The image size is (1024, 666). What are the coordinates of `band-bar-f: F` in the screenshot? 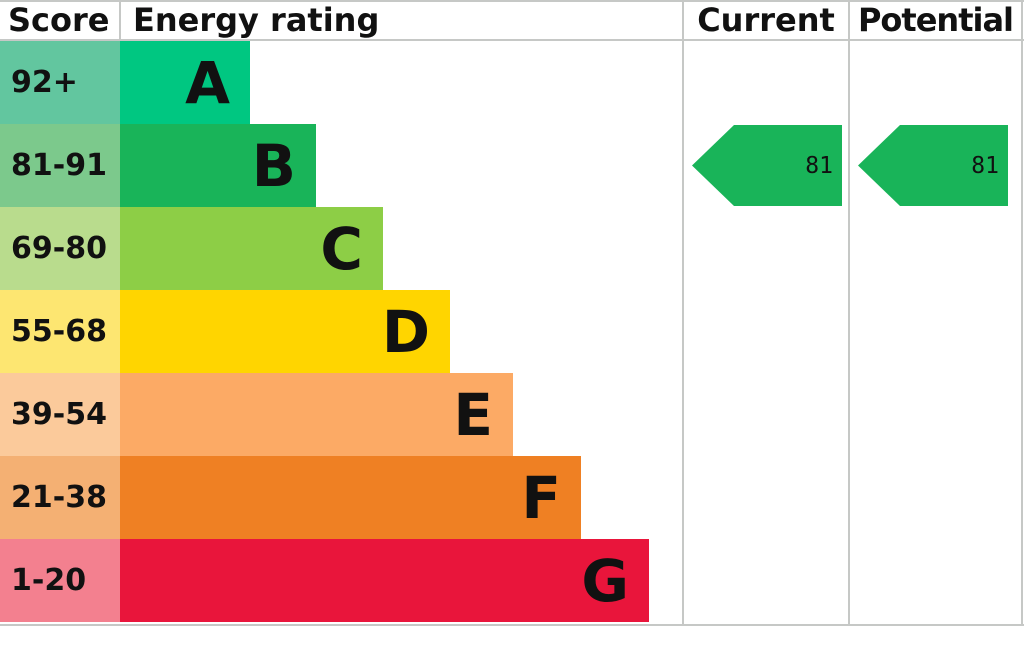 It's located at (350, 497).